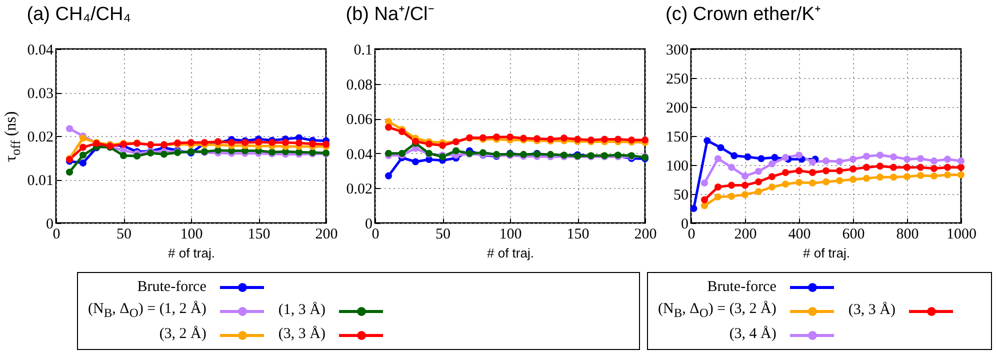  What do you see at coordinates (182, 335) in the screenshot?
I see `legend-label: (3, 2 Å)` at bounding box center [182, 335].